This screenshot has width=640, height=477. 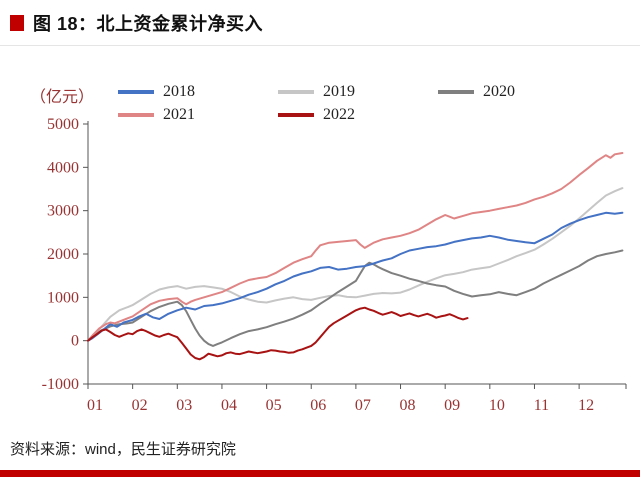 What do you see at coordinates (60, 384) in the screenshot?
I see `y-tick-label: -1000` at bounding box center [60, 384].